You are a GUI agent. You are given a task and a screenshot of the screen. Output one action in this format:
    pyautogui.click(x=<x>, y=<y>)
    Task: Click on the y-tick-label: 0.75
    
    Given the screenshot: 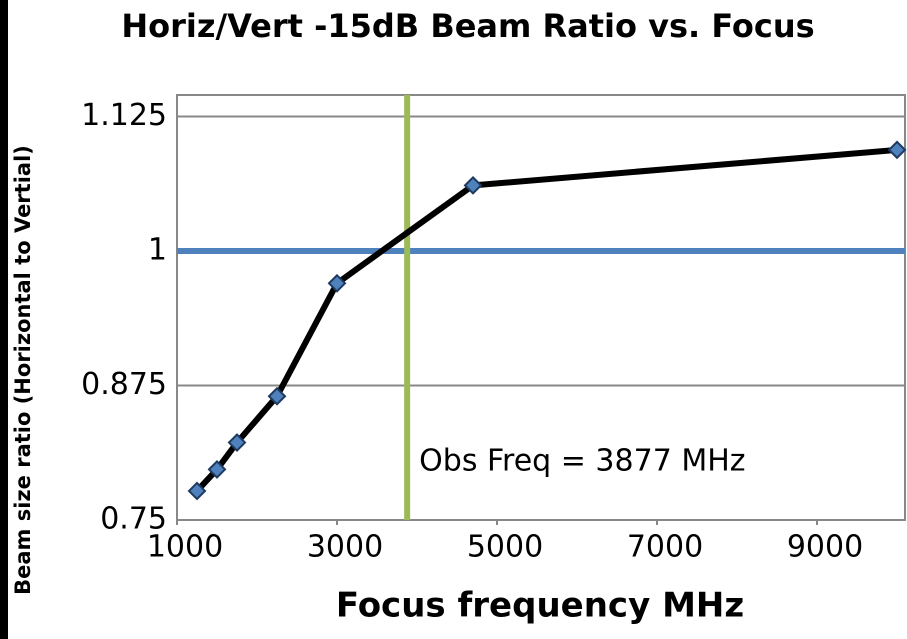 What is the action you would take?
    pyautogui.click(x=133, y=519)
    